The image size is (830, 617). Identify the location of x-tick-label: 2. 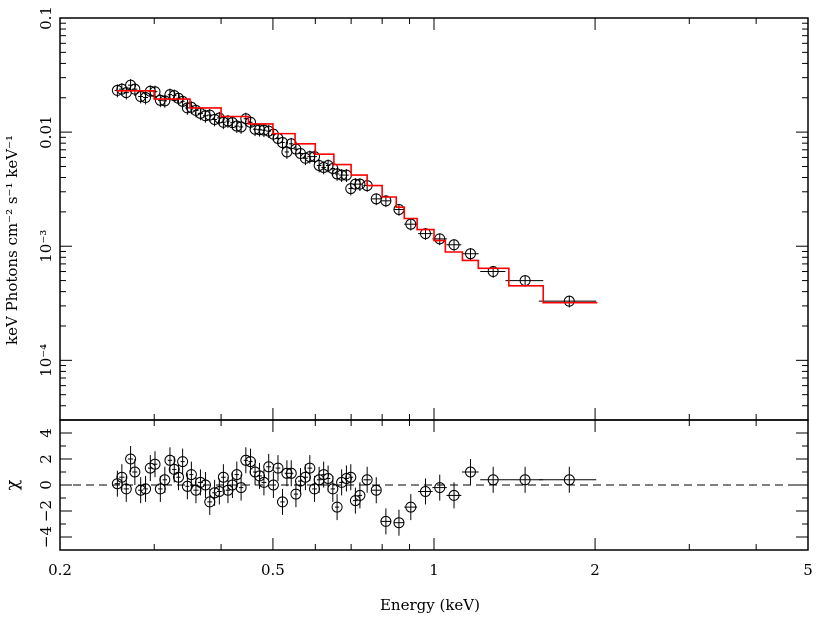
(595, 570).